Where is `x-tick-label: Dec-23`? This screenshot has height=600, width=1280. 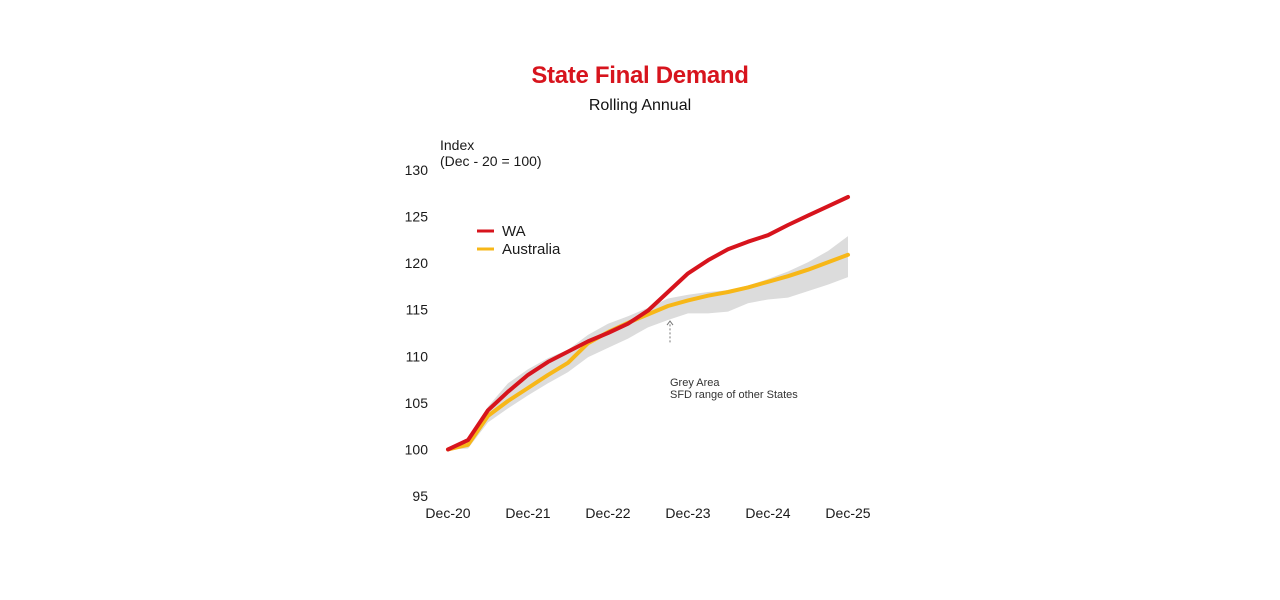
x-tick-label: Dec-23 is located at coordinates (687, 513).